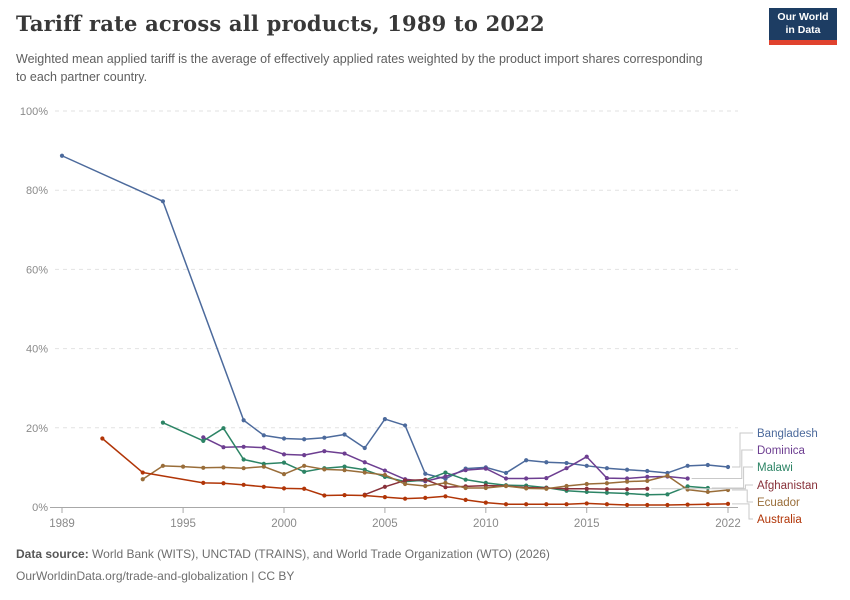  What do you see at coordinates (803, 24) in the screenshot?
I see `owid-logo: Our World in Data` at bounding box center [803, 24].